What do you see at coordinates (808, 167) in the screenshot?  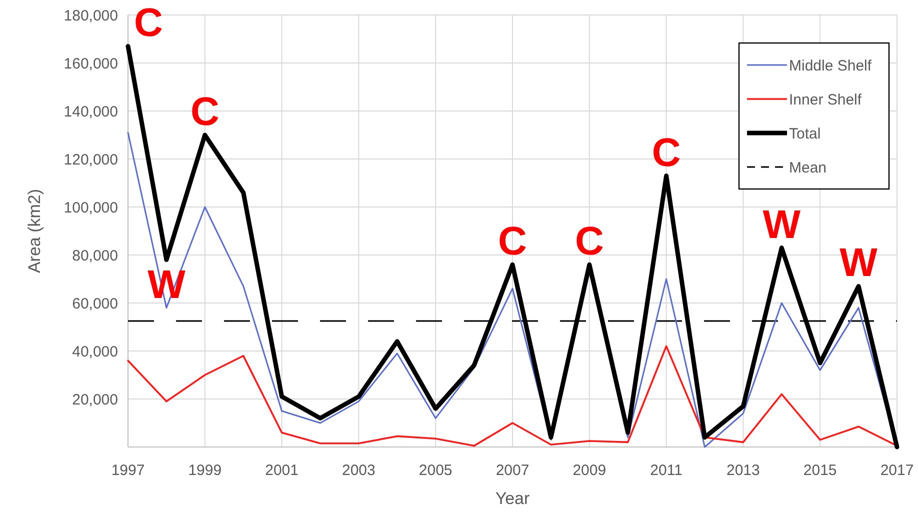 I see `legend-label: Mean` at bounding box center [808, 167].